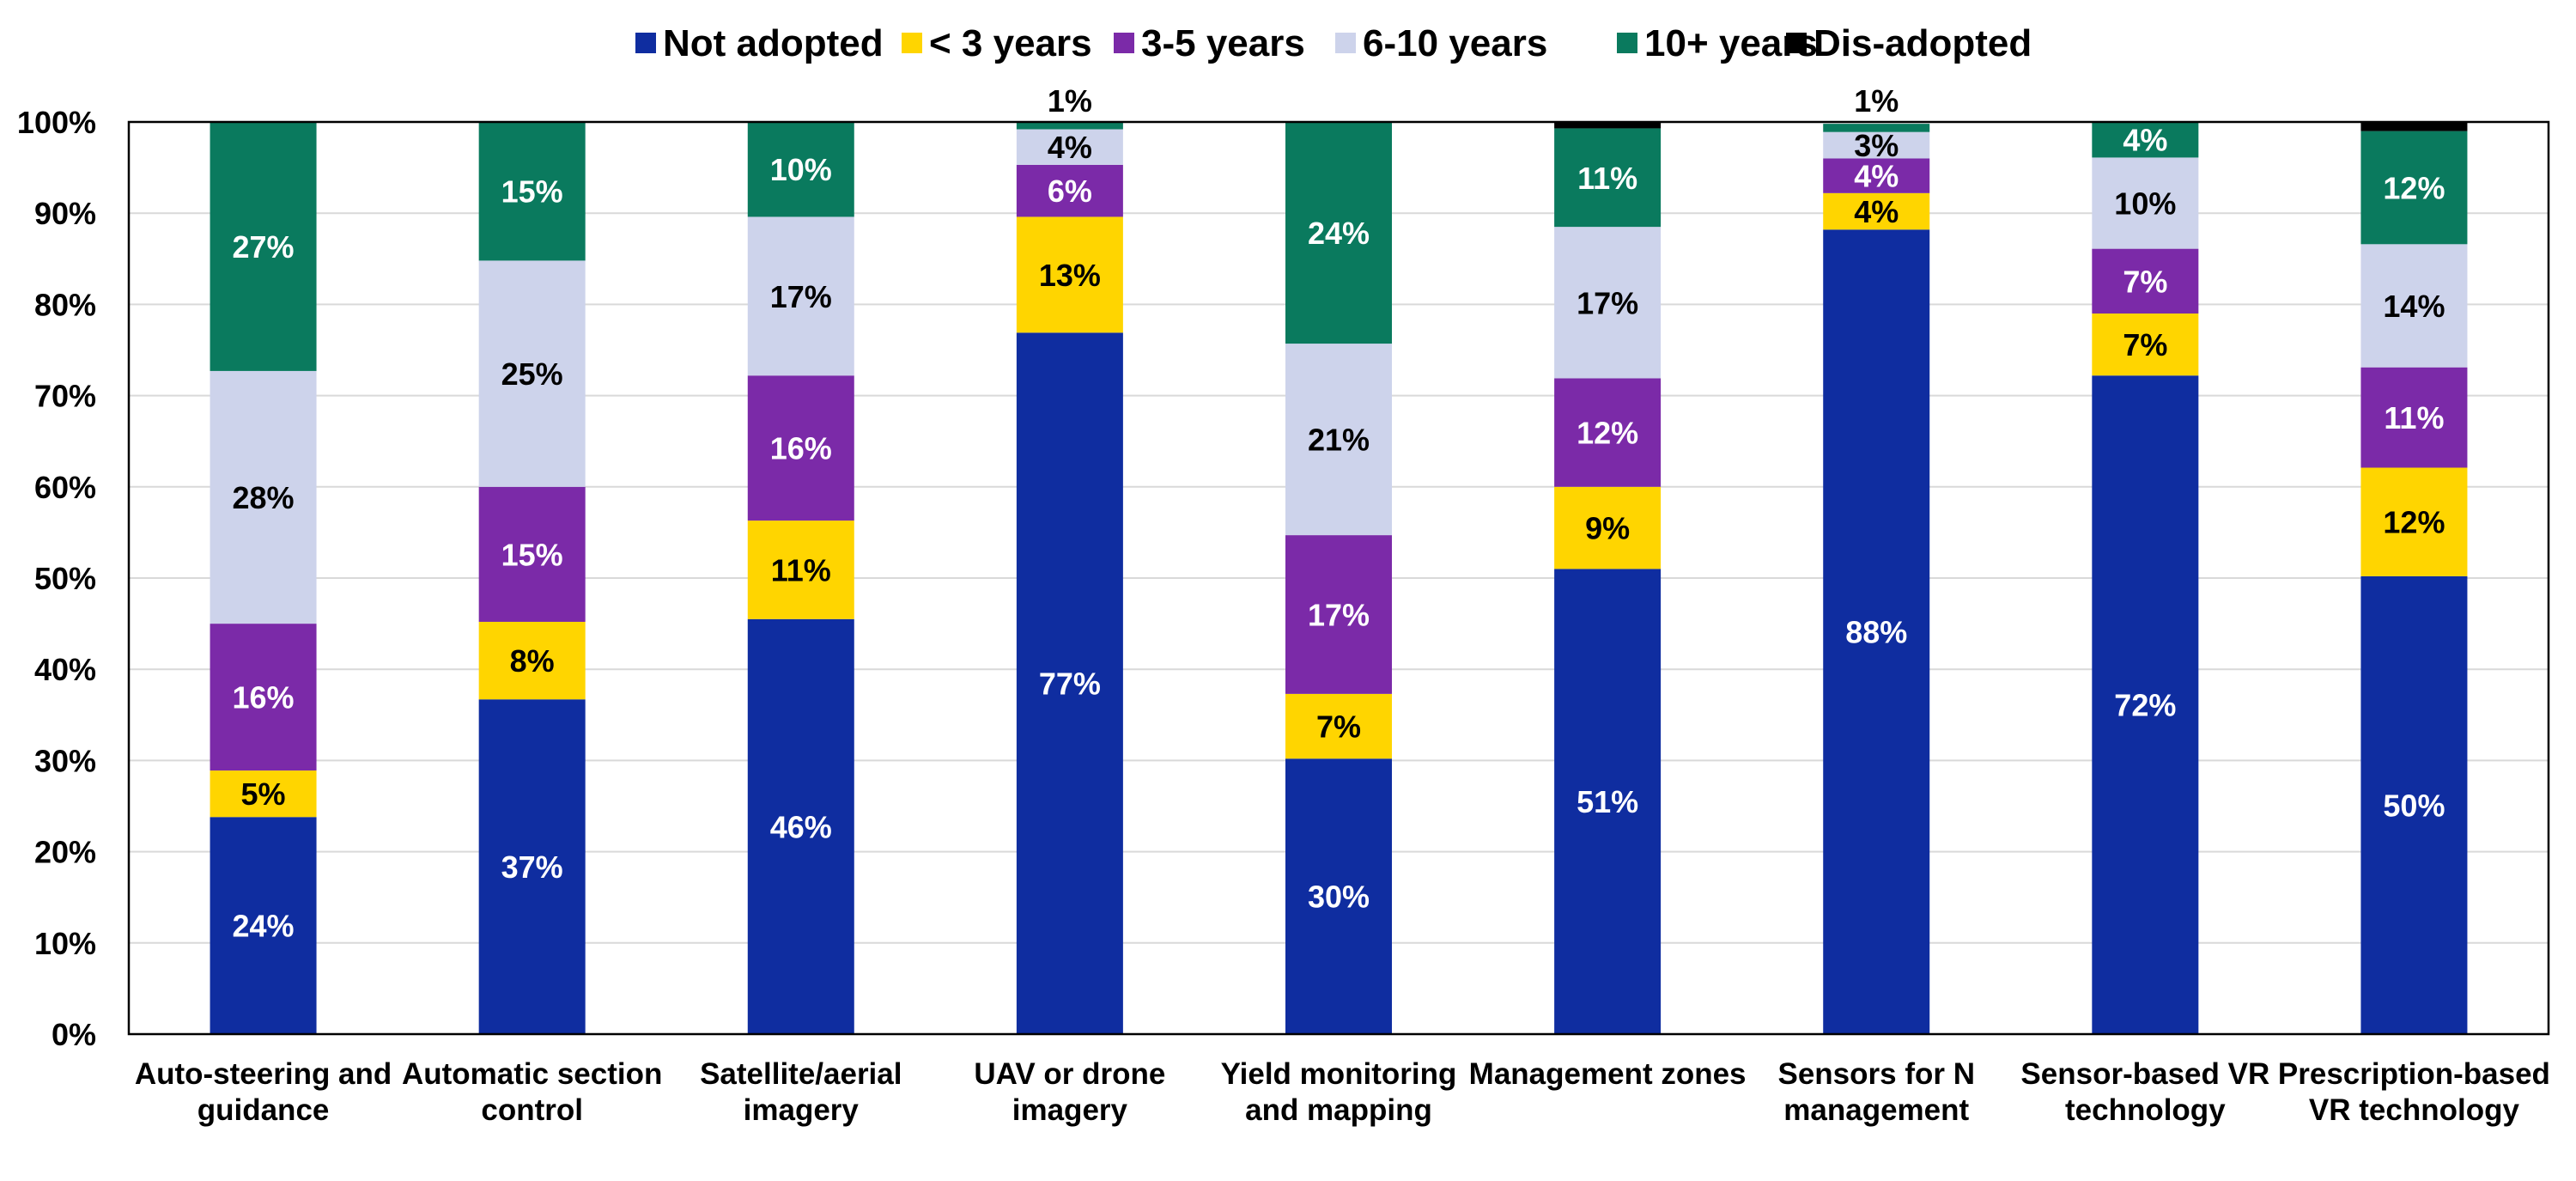 This screenshot has height=1181, width=2576. I want to click on data-label: 37%, so click(532, 867).